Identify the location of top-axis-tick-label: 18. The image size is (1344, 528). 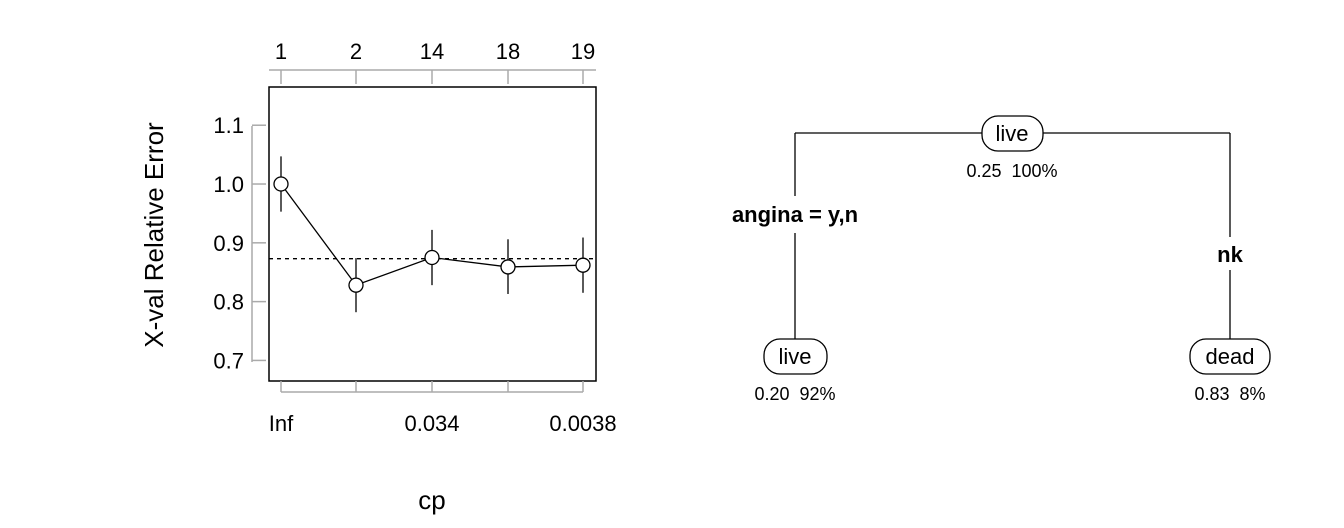
(508, 51).